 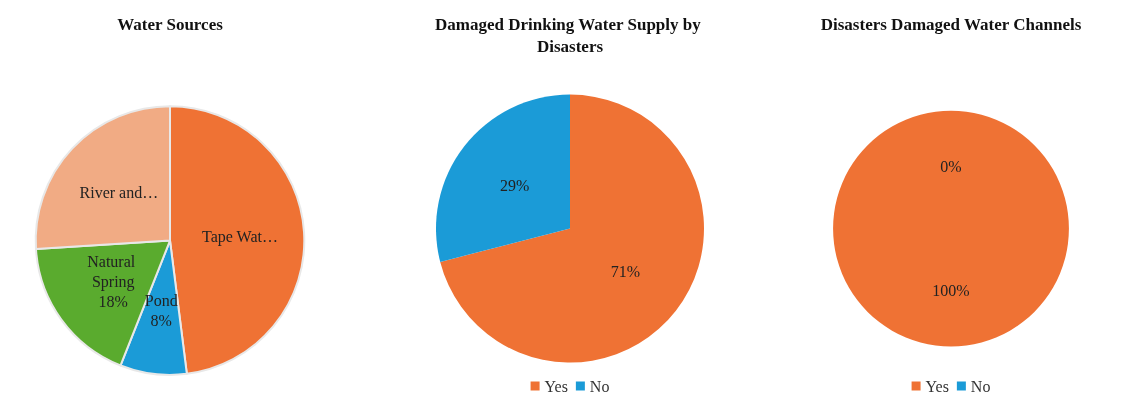 What do you see at coordinates (170, 24) in the screenshot?
I see `chart-title: Water Sources` at bounding box center [170, 24].